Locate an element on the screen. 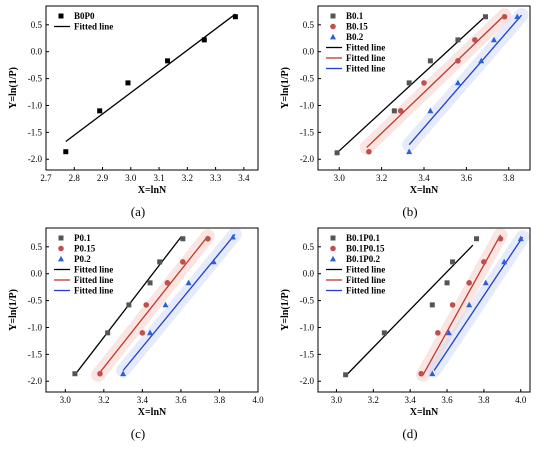 The image size is (550, 449). x-tick-label: 3.1 is located at coordinates (158, 178).